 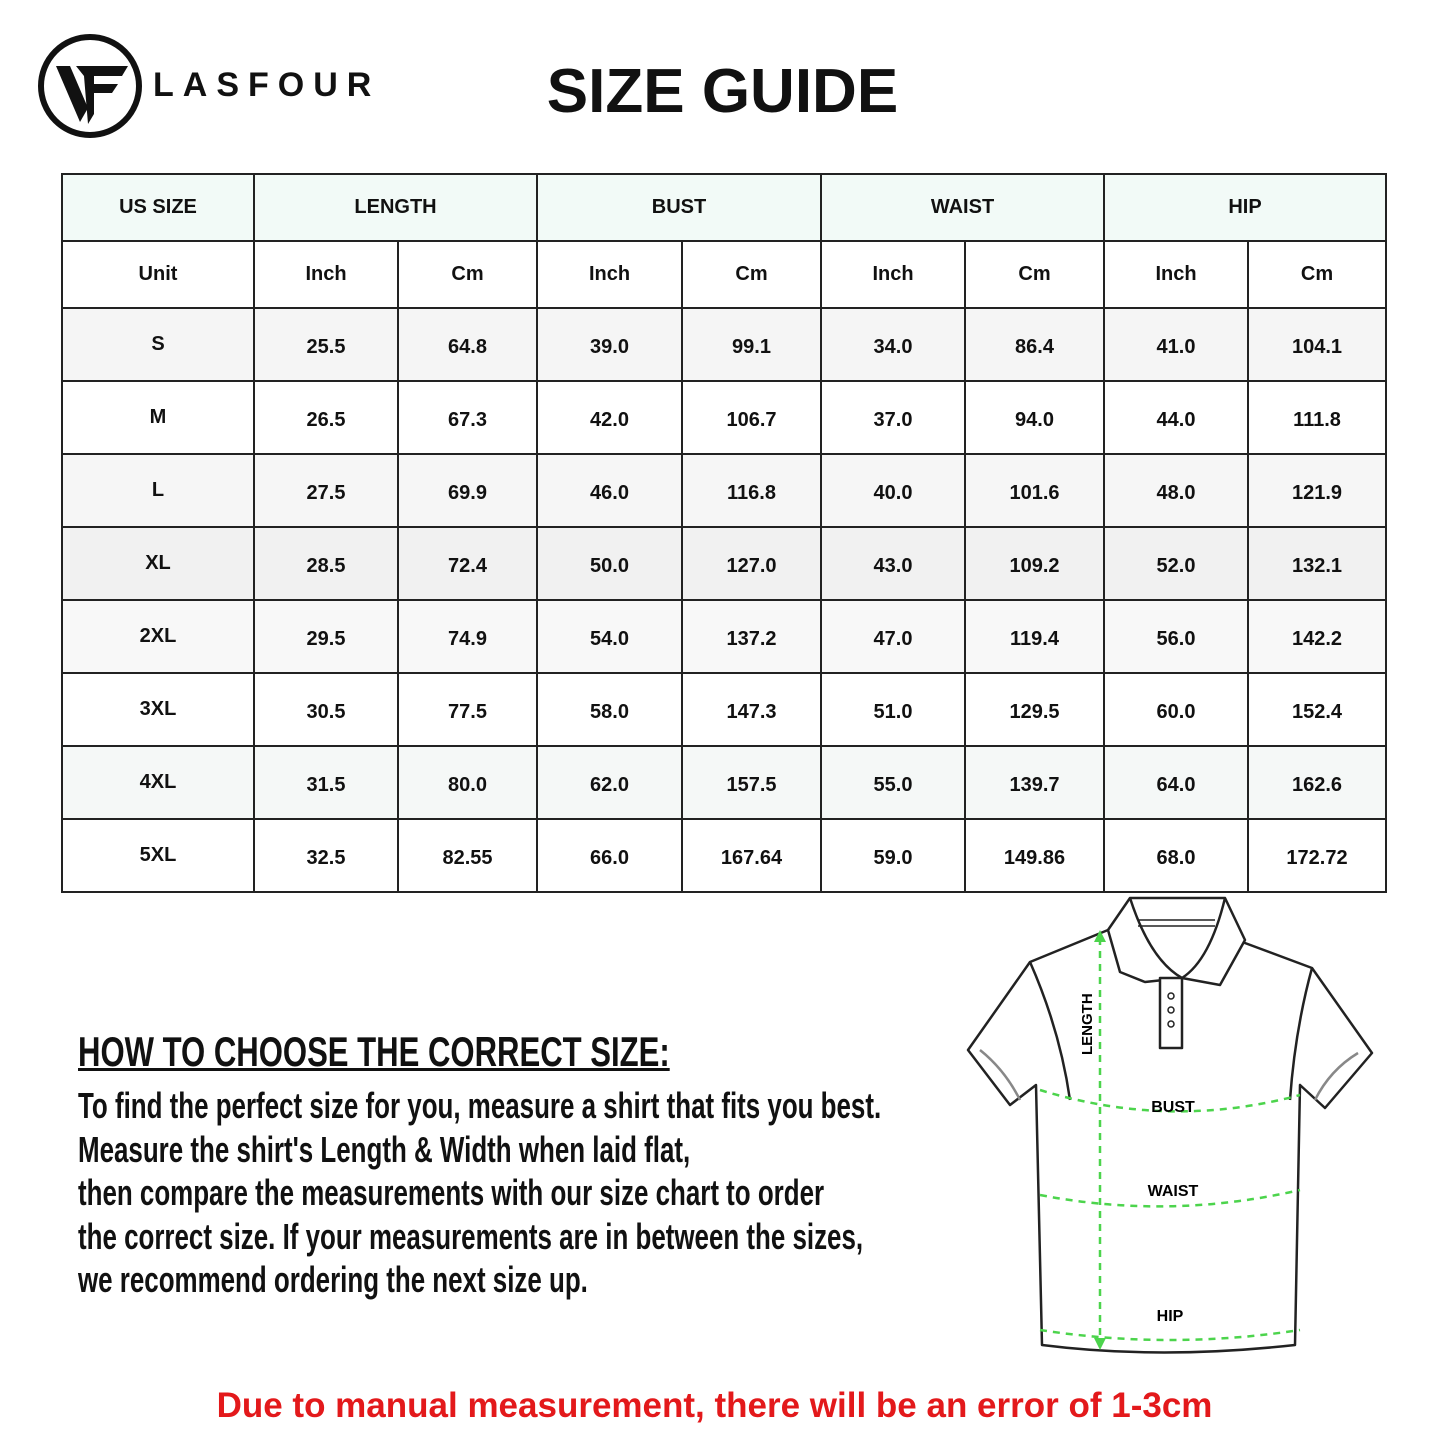 I want to click on table-cell: 147.3, so click(x=751, y=709).